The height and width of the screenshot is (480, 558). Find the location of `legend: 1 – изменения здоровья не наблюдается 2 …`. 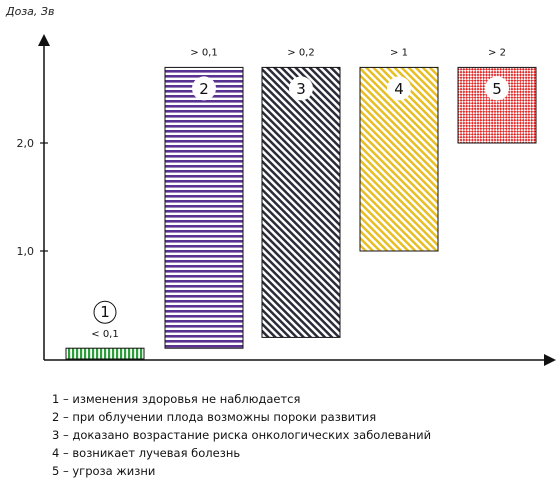

legend: 1 – изменения здоровья не наблюдается 2 … is located at coordinates (241, 435).